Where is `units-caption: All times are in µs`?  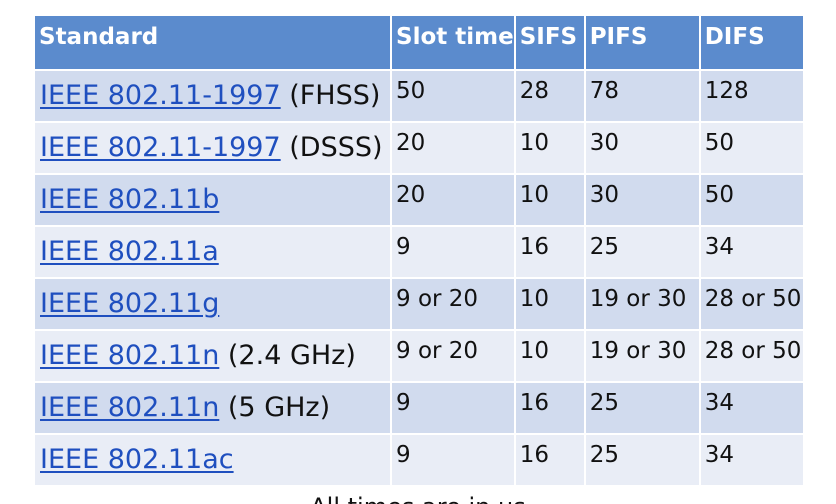 units-caption: All times are in µs is located at coordinates (418, 498).